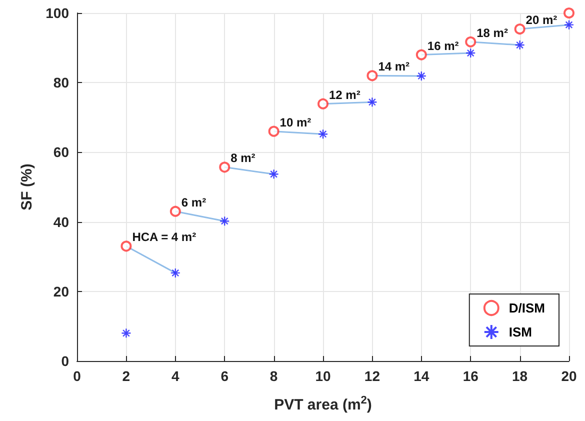 This screenshot has height=421, width=585. I want to click on y-tick-label: 60, so click(61, 152).